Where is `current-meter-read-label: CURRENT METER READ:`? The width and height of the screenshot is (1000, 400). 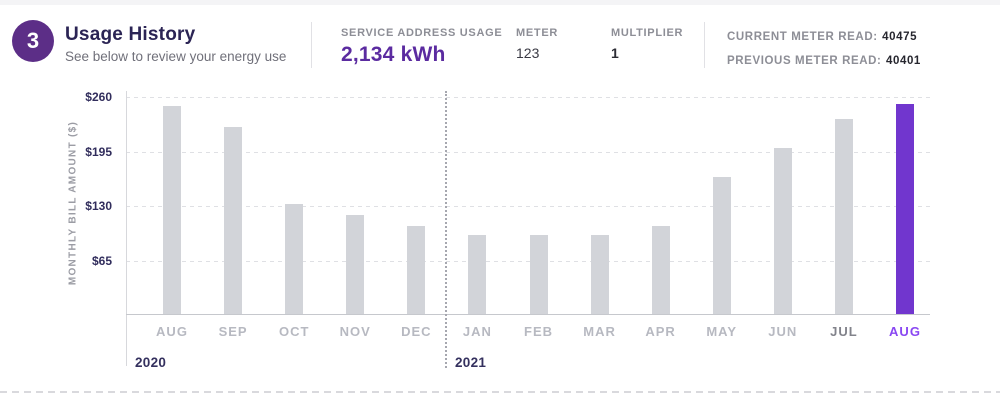
current-meter-read-label: CURRENT METER READ: is located at coordinates (802, 37).